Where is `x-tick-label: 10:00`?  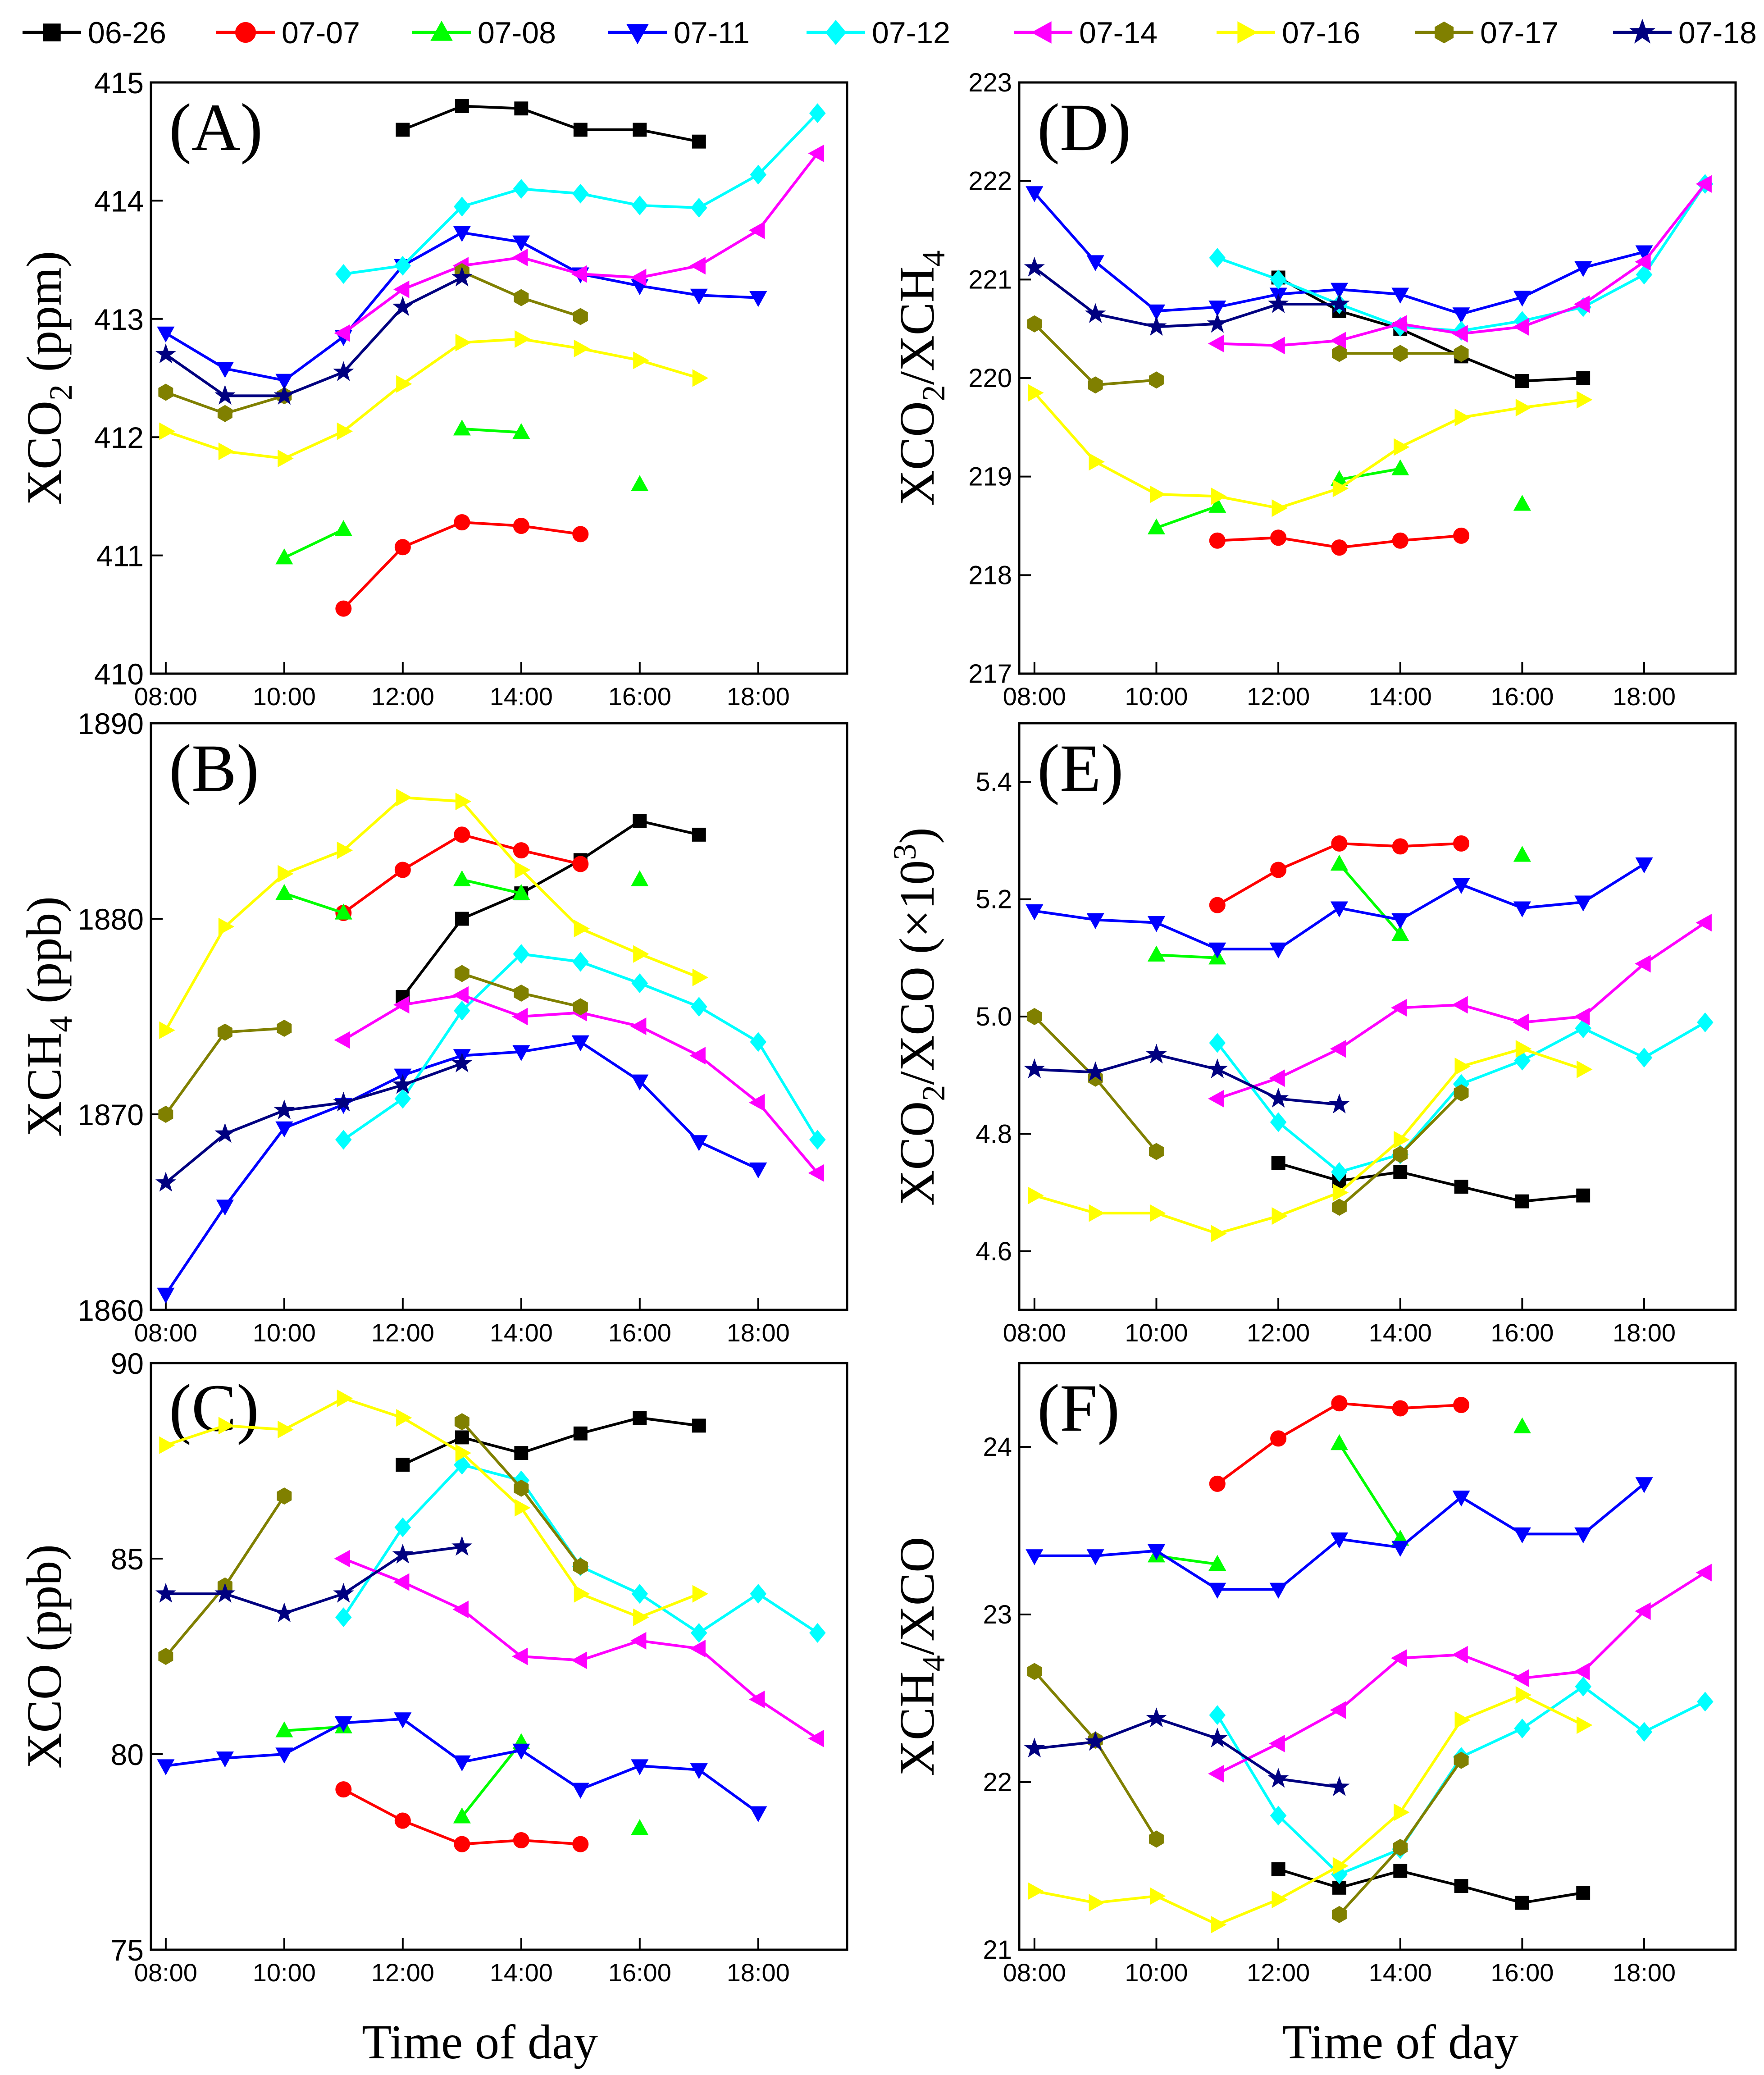
x-tick-label: 10:00 is located at coordinates (284, 1972).